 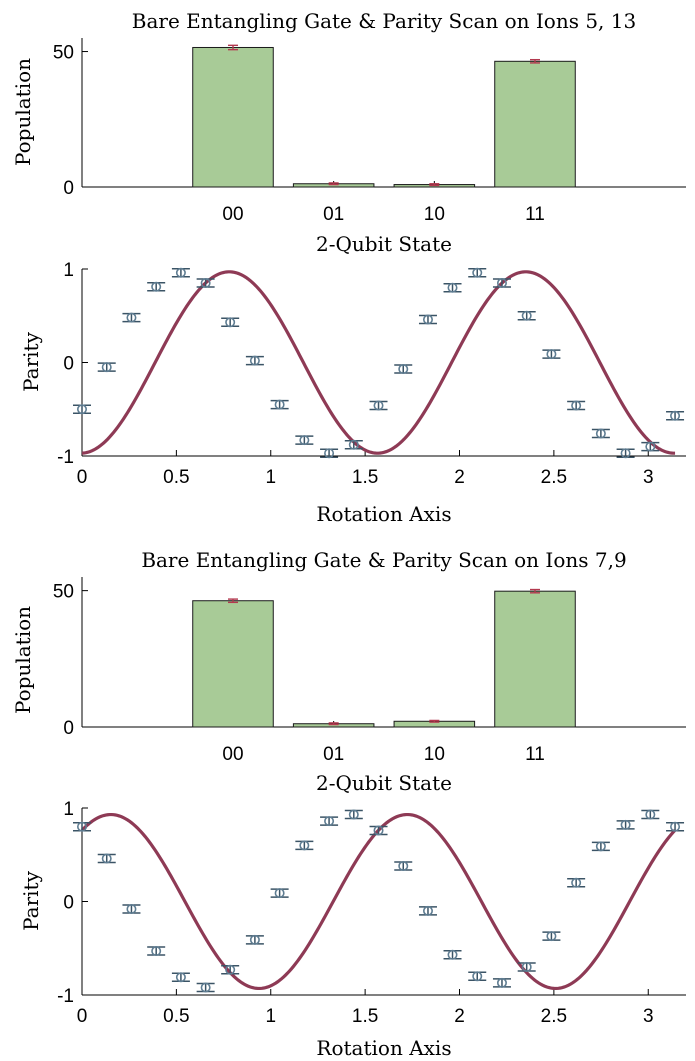 What do you see at coordinates (68, 809) in the screenshot?
I see `y-tick-label: 1` at bounding box center [68, 809].